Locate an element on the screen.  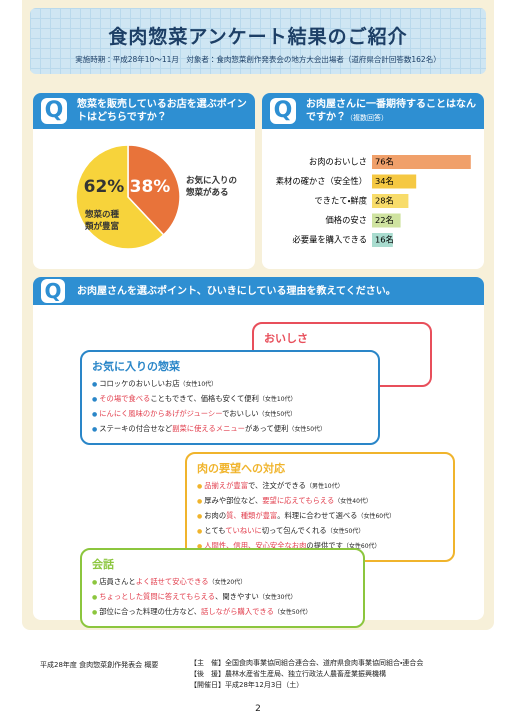
pie-slice is located at coordinates (154, 190).